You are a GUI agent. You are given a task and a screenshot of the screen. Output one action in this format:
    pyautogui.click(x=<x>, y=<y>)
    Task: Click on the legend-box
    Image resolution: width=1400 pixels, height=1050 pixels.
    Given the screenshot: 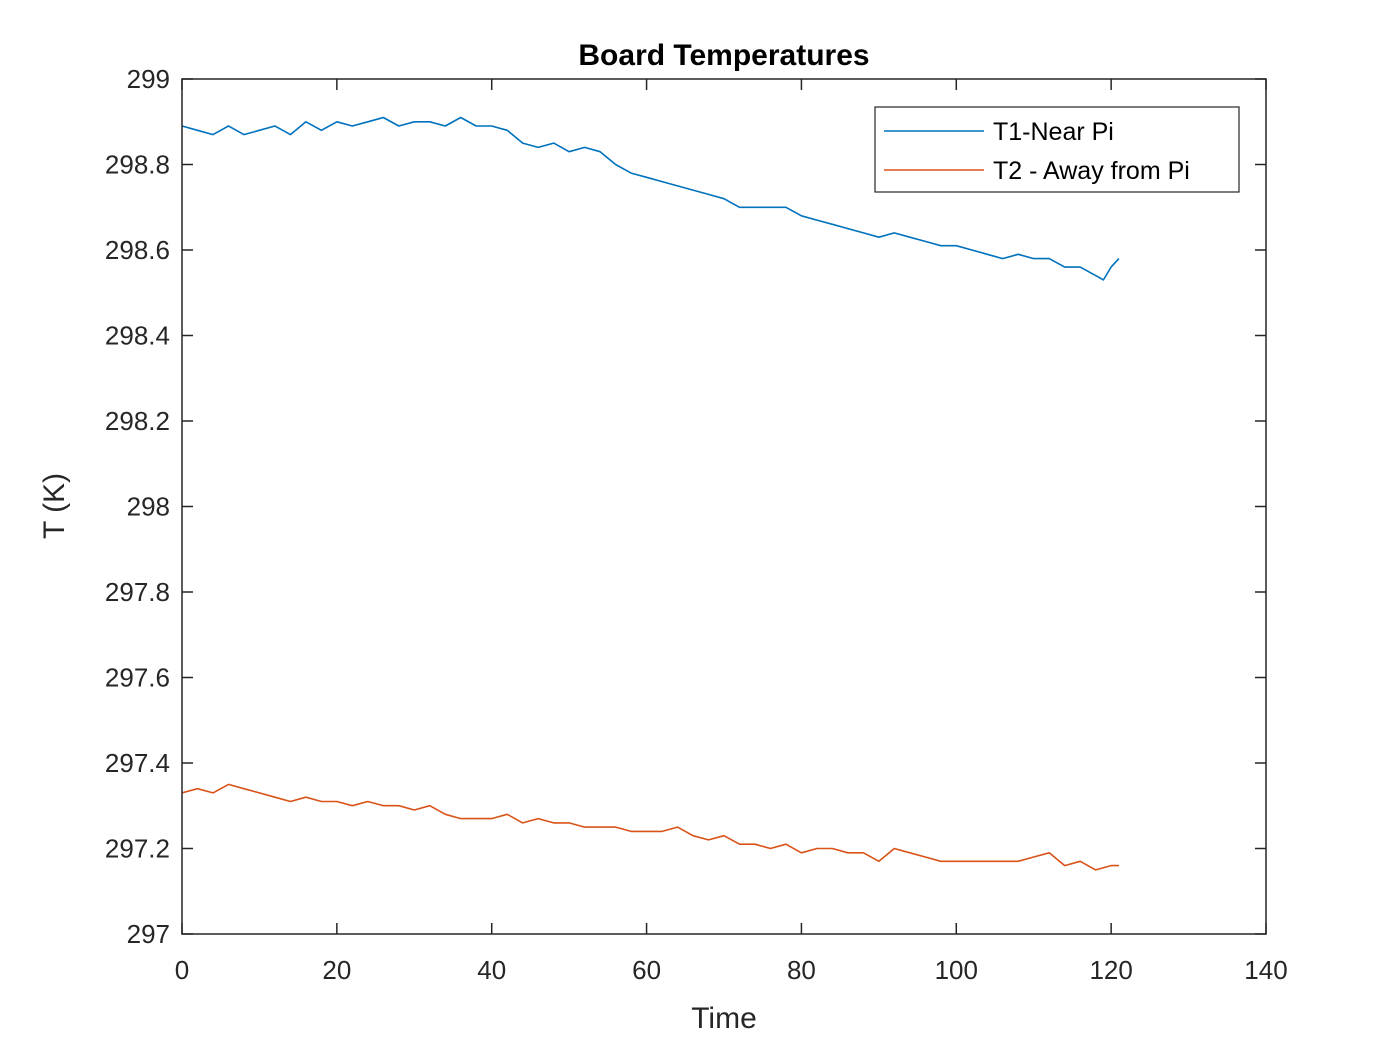 What is the action you would take?
    pyautogui.click(x=1057, y=149)
    